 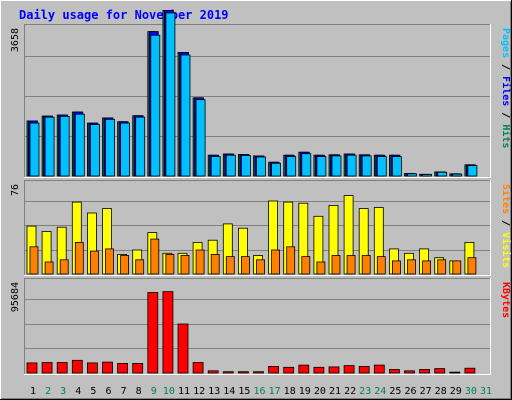 I want to click on x-tick-label-day-29: 29, so click(x=456, y=391).